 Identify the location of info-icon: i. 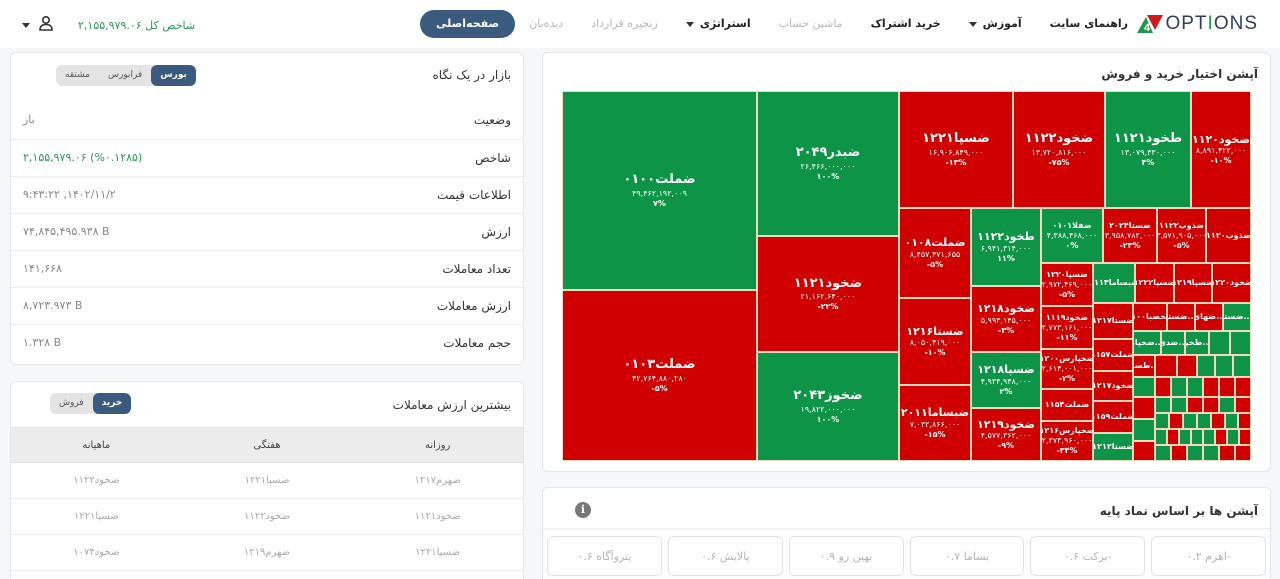
(583, 510).